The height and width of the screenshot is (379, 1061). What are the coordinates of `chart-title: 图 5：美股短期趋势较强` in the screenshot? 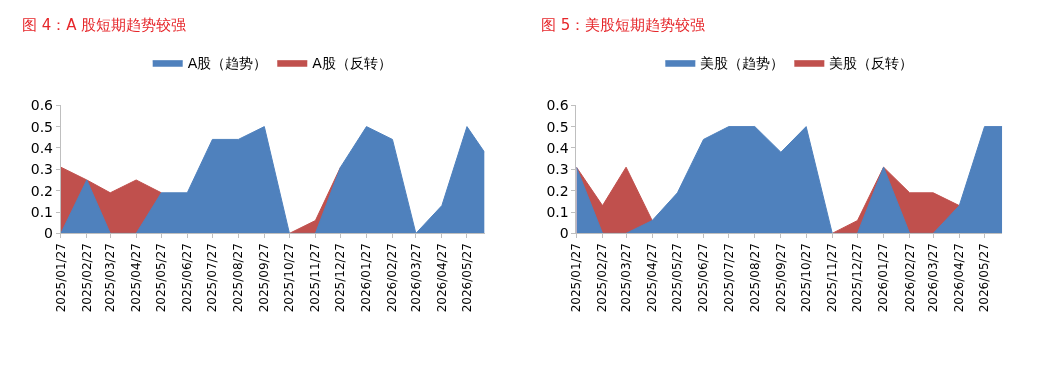 It's located at (623, 25).